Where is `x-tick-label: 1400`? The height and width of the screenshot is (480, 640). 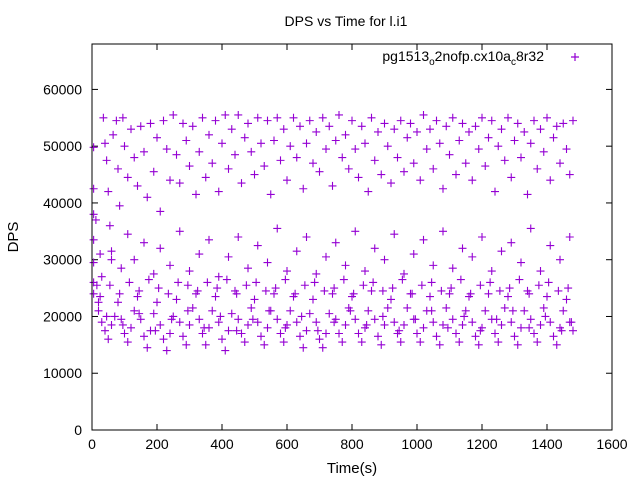
x-tick-label: 1400 is located at coordinates (546, 444).